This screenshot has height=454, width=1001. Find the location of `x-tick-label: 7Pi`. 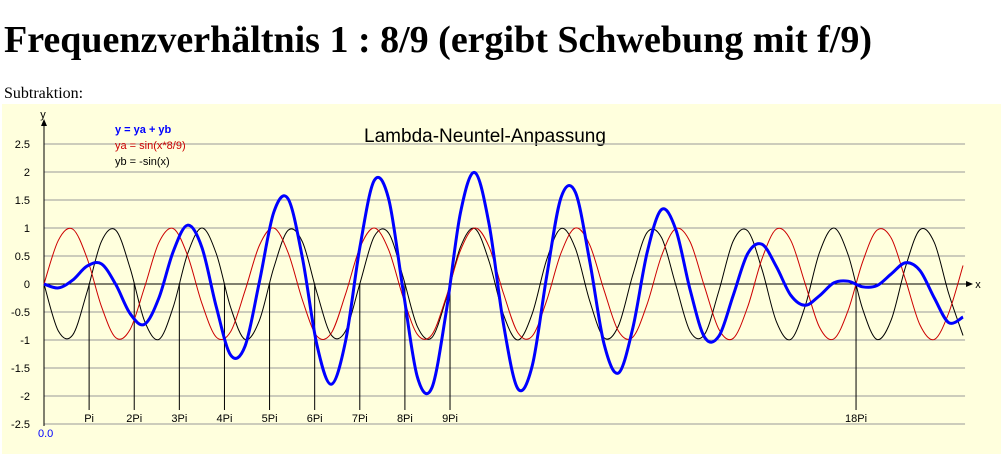

x-tick-label: 7Pi is located at coordinates (360, 419).